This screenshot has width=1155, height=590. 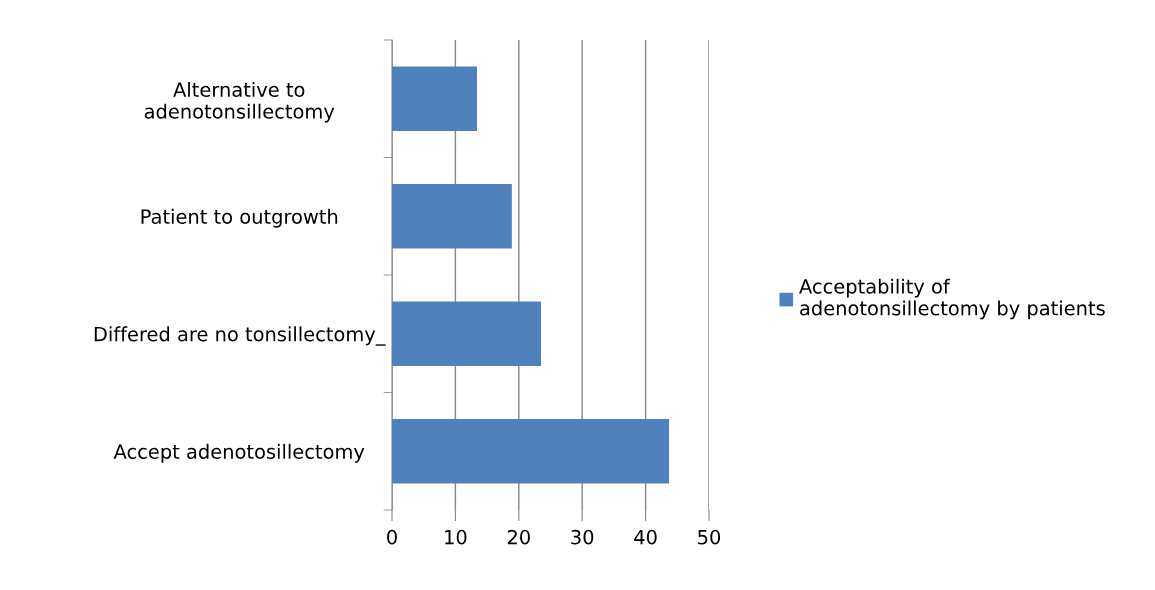 I want to click on x-tick-label: 30, so click(x=582, y=537).